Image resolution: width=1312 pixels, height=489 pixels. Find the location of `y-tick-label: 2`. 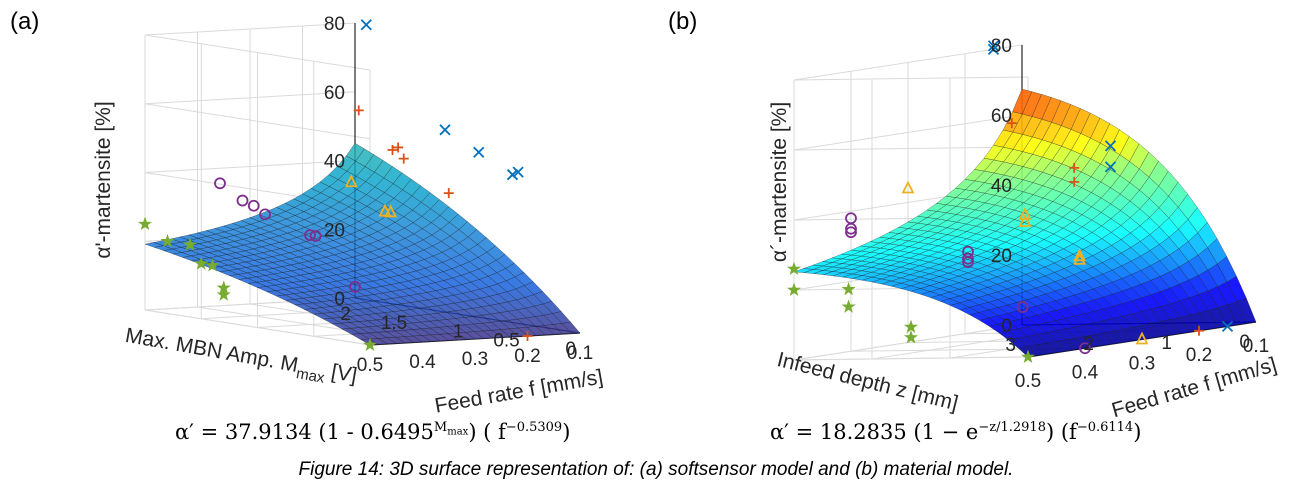

y-tick-label: 2 is located at coordinates (1088, 344).